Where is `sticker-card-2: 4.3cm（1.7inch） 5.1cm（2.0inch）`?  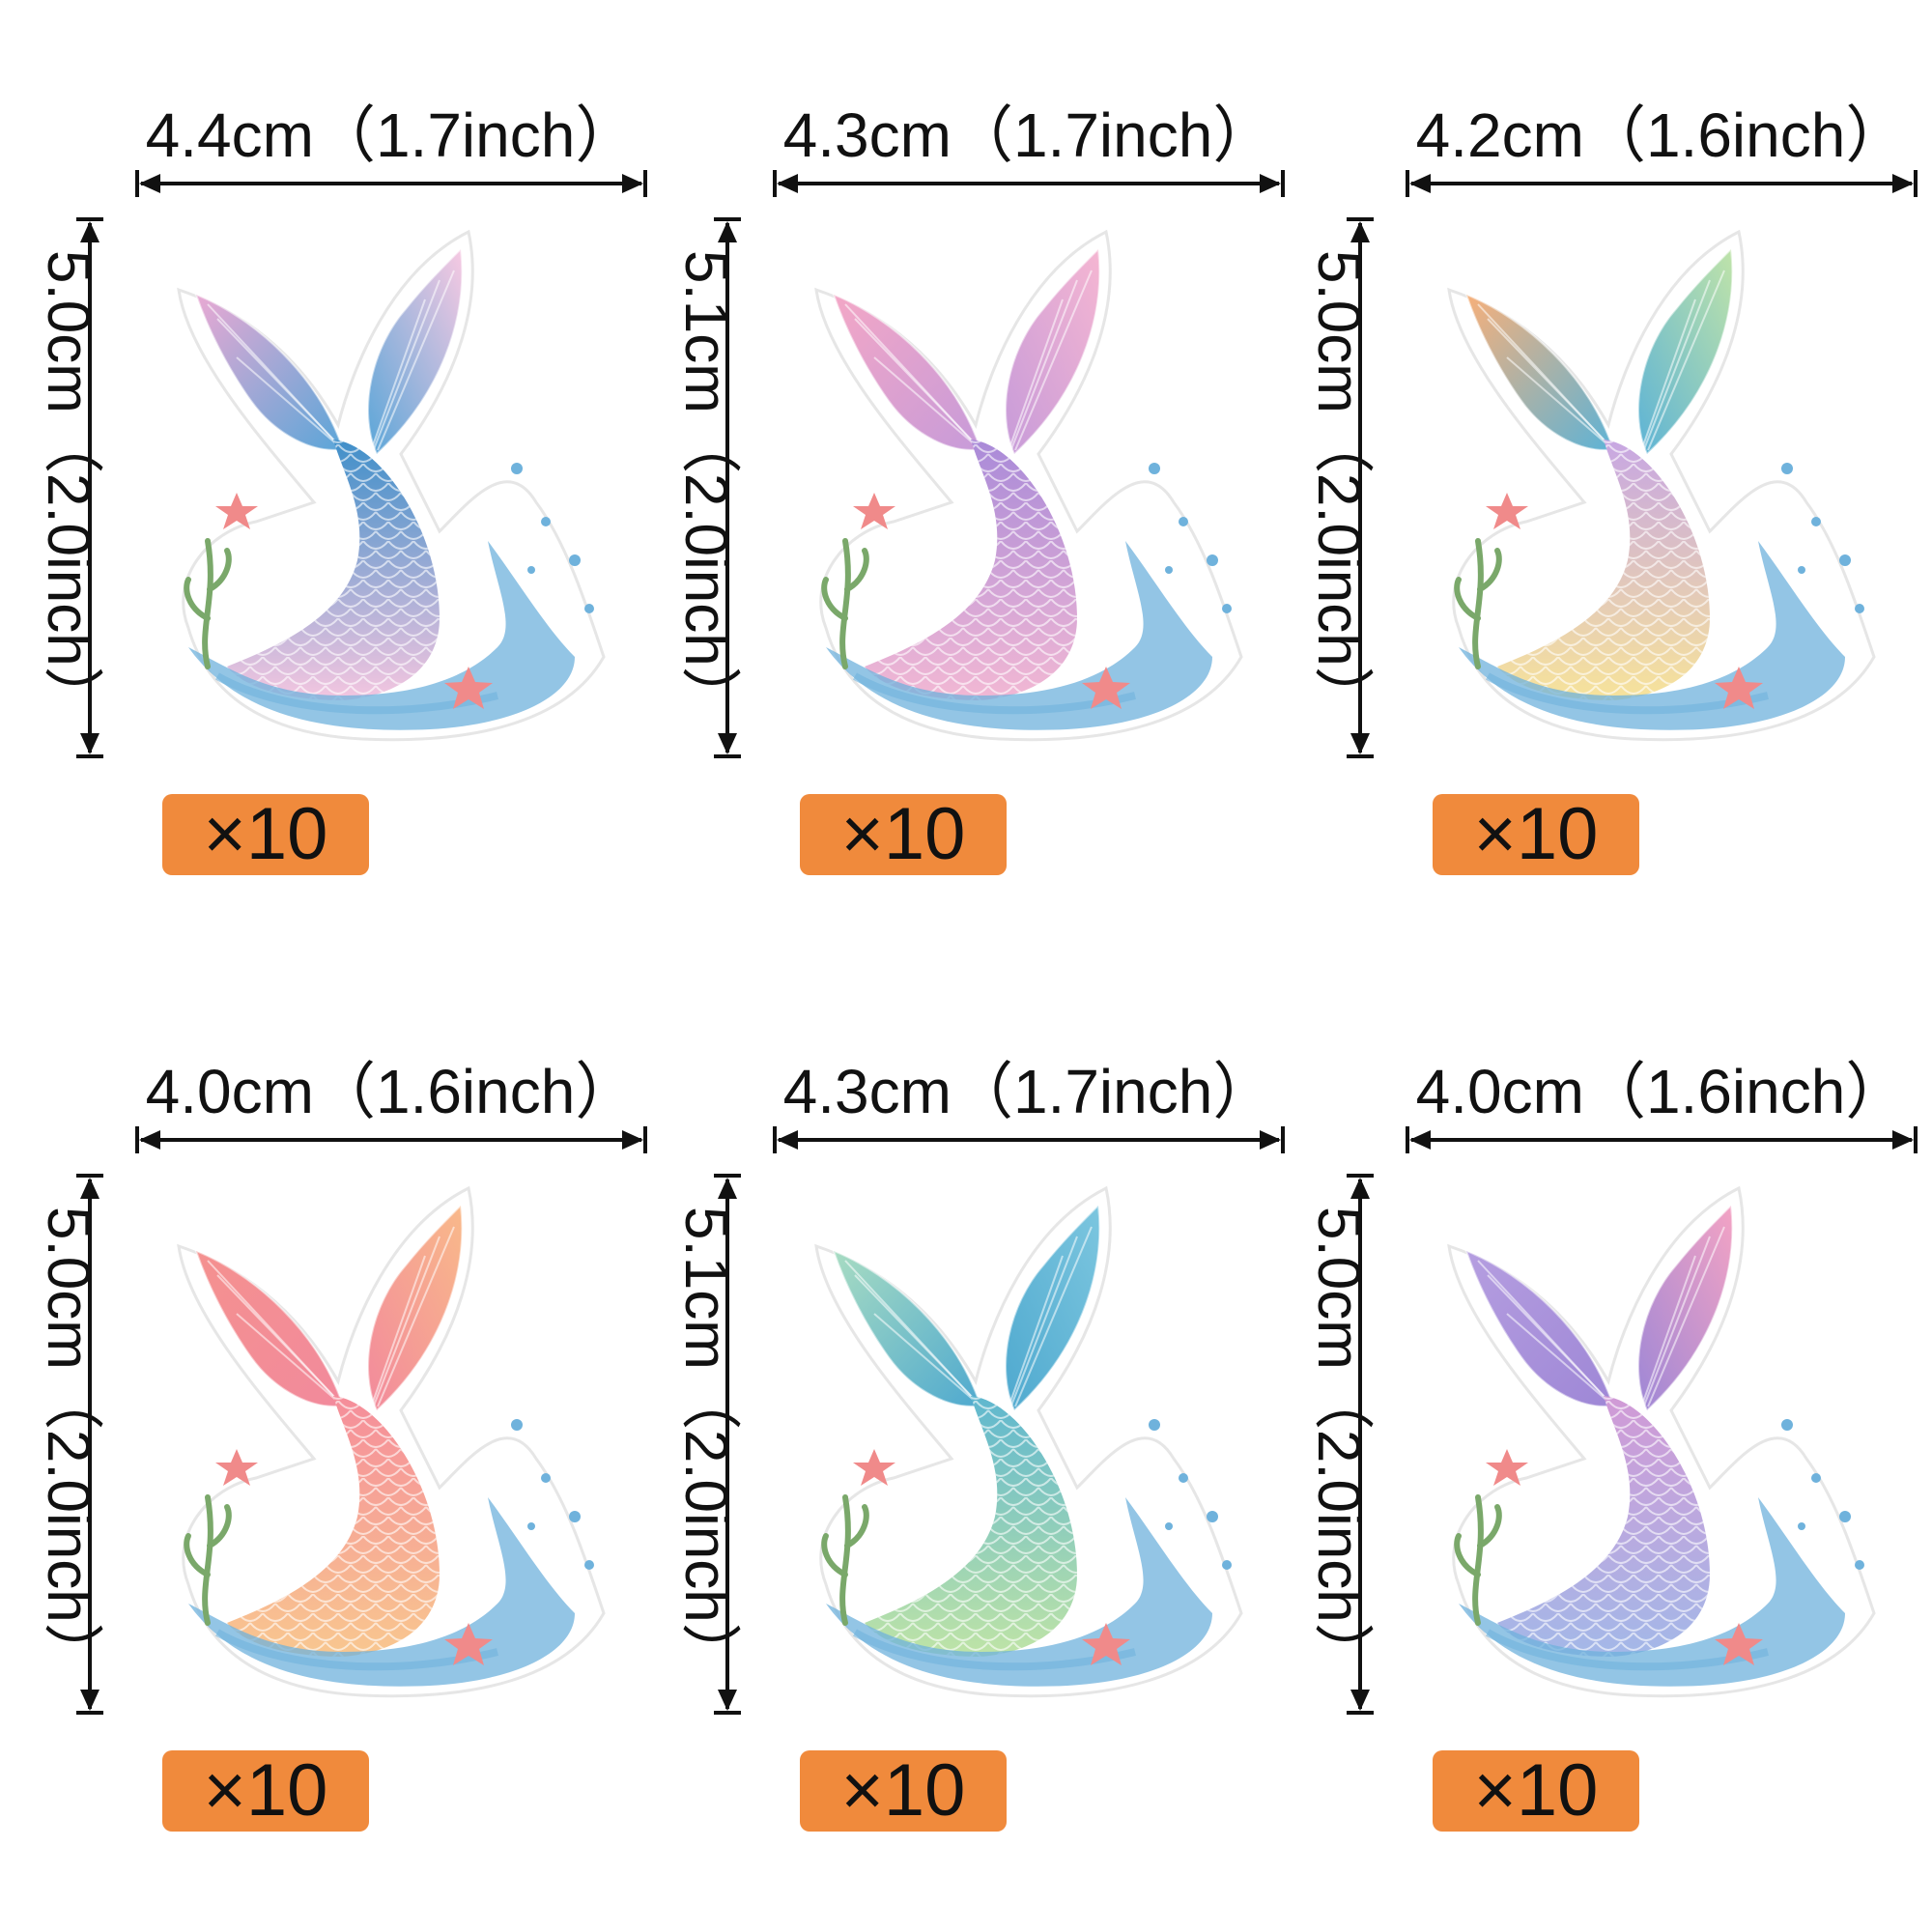 sticker-card-2: 4.3cm（1.7inch） 5.1cm（2.0inch） is located at coordinates (971, 522).